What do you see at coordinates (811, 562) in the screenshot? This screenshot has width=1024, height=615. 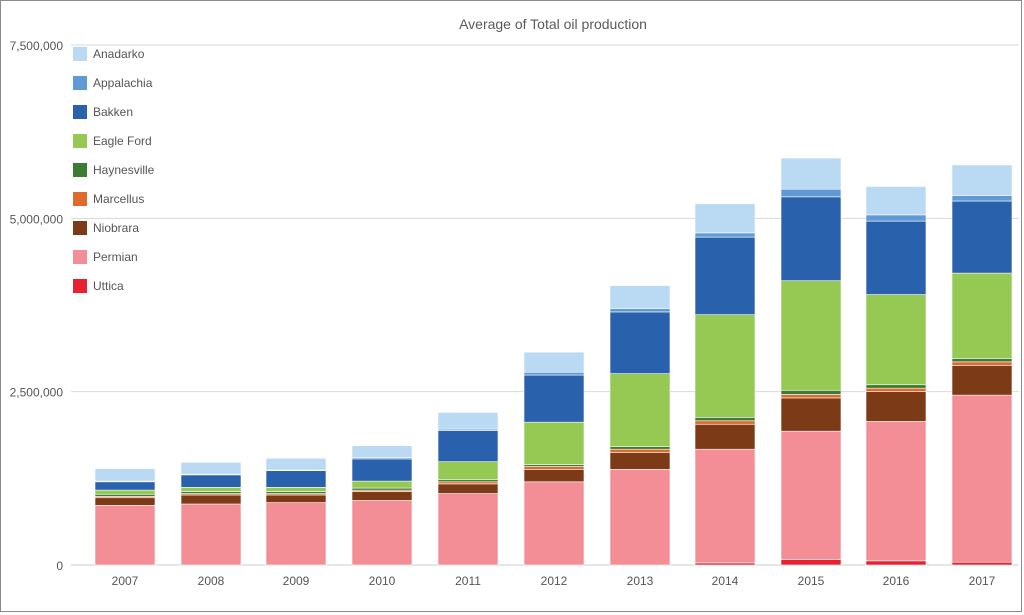 I see `bar-segment-2015-uttica` at bounding box center [811, 562].